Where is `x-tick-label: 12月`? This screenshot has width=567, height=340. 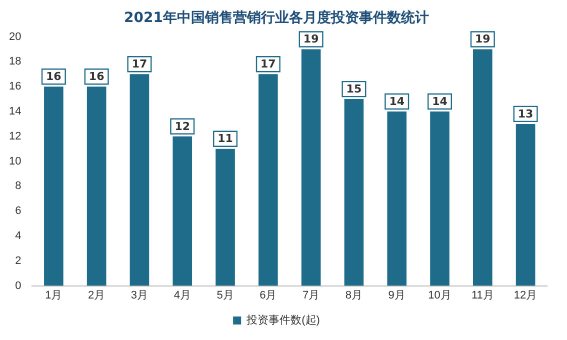
x-tick-label: 12月 is located at coordinates (526, 295).